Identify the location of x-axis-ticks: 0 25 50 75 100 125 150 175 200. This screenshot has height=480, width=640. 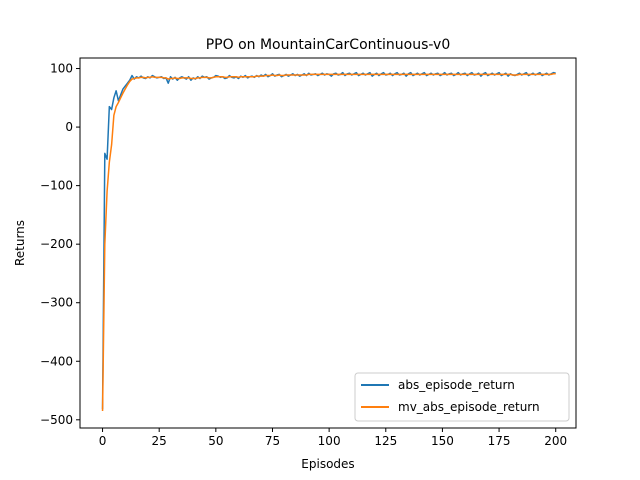
(333, 438).